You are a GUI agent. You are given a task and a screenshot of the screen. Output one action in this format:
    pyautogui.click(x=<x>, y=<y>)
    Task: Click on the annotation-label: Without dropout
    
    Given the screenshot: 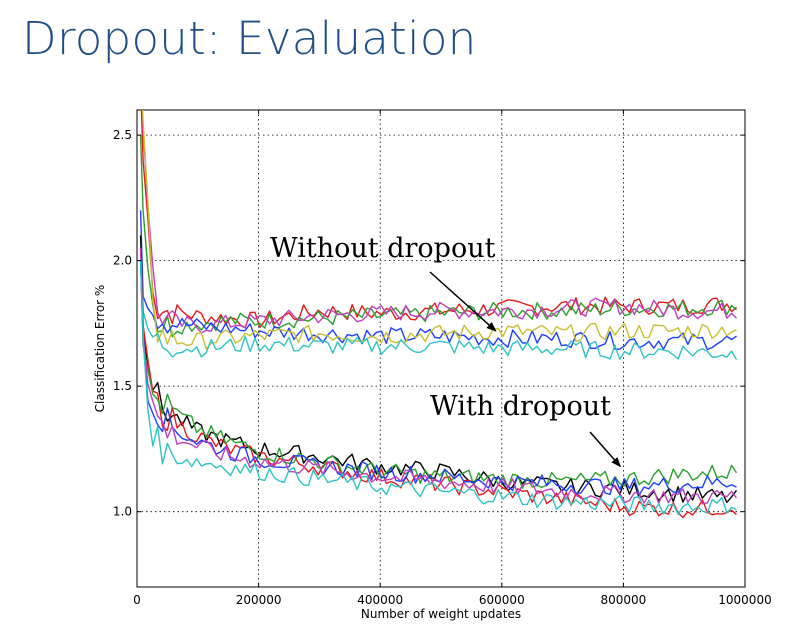 What is the action you would take?
    pyautogui.click(x=383, y=248)
    